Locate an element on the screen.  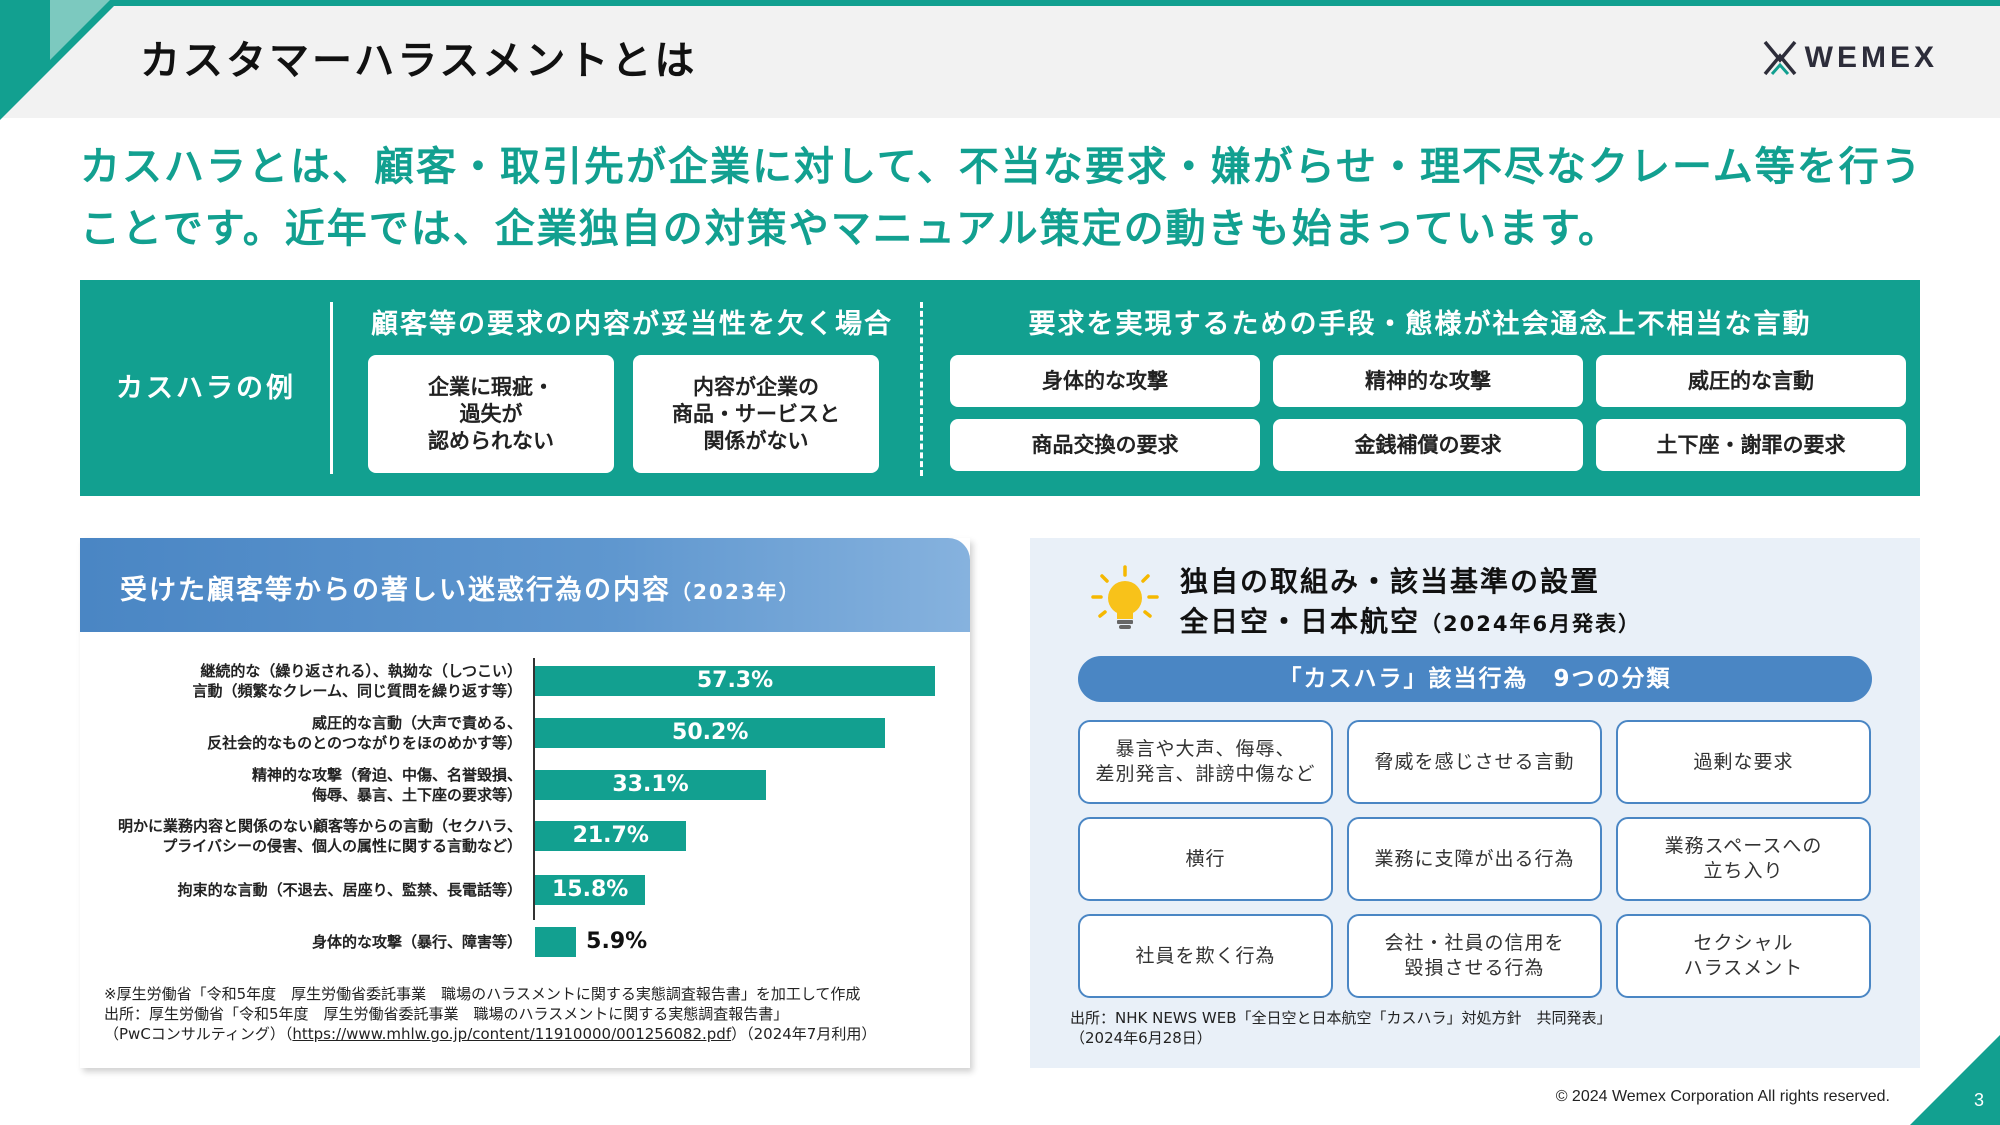
bar-category-label: 身体的な攻撃（暴行、障害等） is located at coordinates (416, 942).